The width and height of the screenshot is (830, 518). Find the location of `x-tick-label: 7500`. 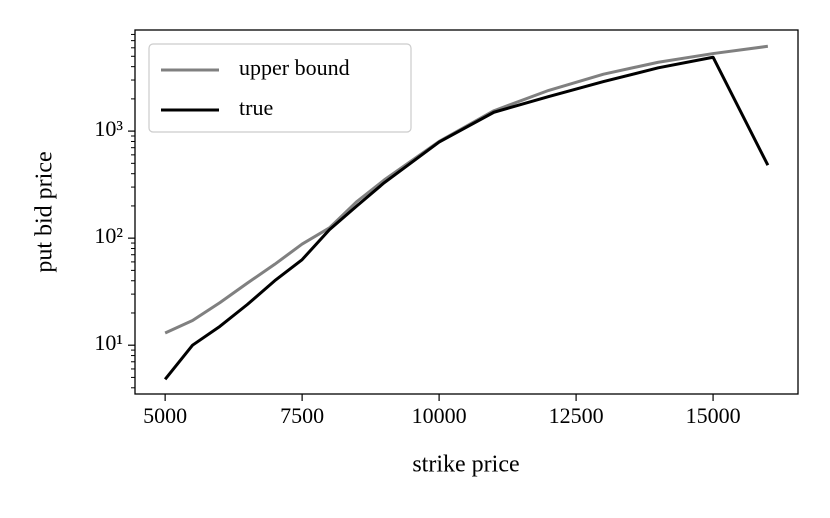

x-tick-label: 7500 is located at coordinates (302, 415).